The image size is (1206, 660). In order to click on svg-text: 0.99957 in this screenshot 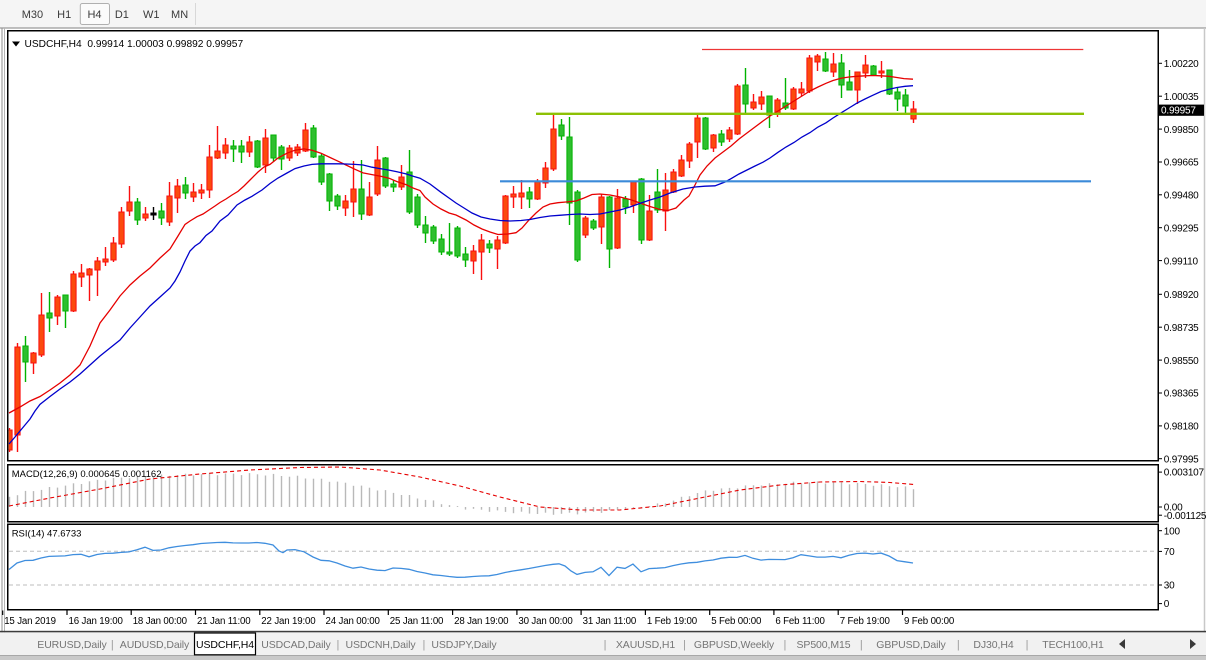, I will do `click(1178, 111)`.